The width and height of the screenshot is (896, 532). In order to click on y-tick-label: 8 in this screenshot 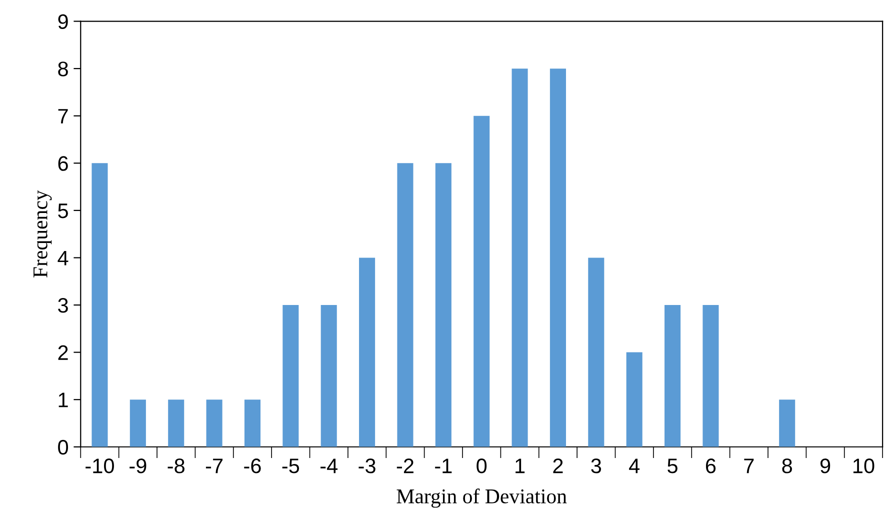, I will do `click(63, 69)`.